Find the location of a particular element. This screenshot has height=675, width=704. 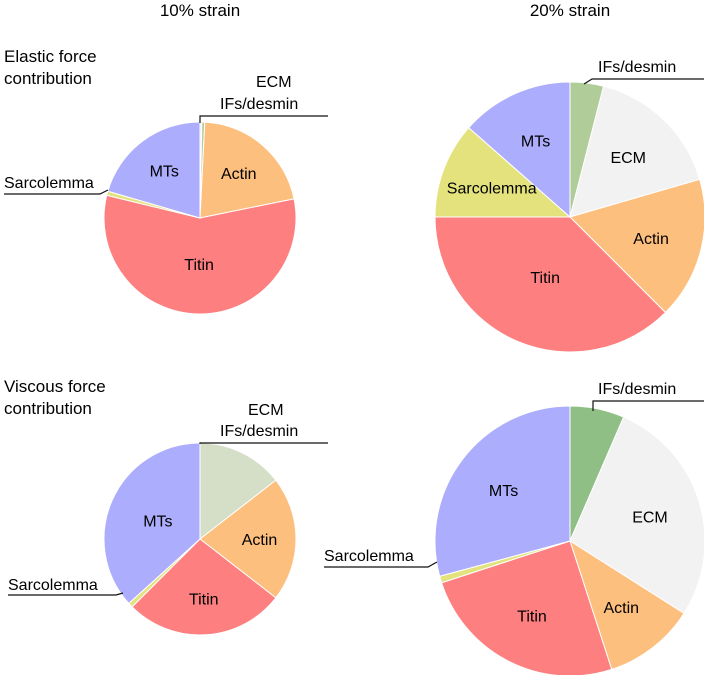

pie-2-label-mts: MTs is located at coordinates (157, 521).